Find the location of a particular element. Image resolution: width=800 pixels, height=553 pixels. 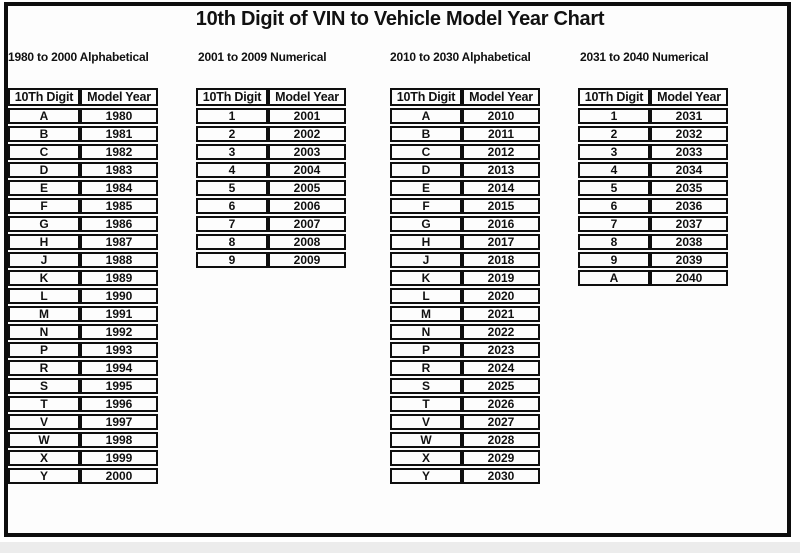

column-header-digit: 10Th Digit is located at coordinates (614, 97).